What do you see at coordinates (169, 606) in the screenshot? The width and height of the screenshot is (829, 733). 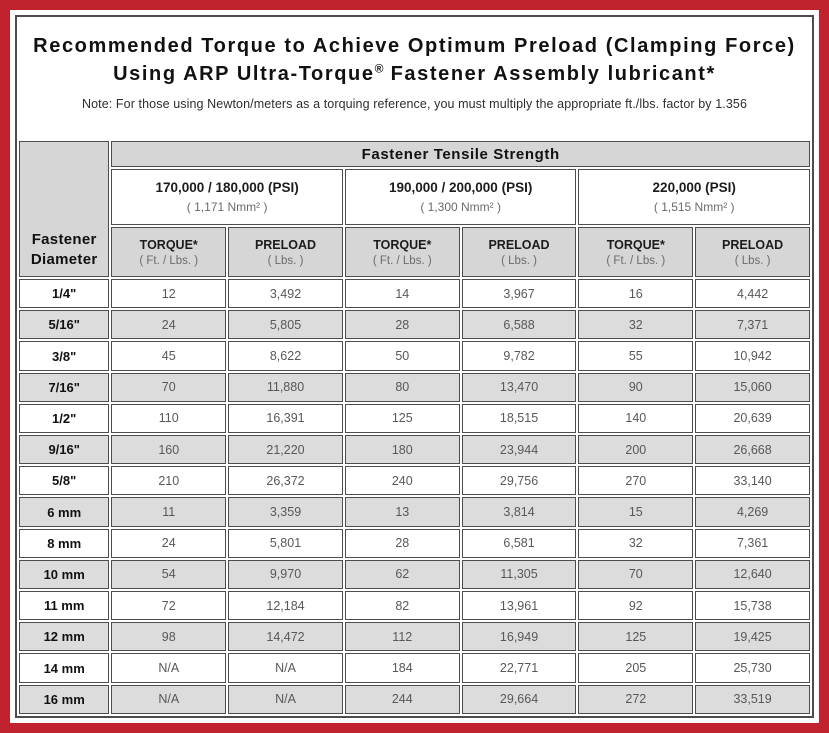 I see `value-cell: 72` at bounding box center [169, 606].